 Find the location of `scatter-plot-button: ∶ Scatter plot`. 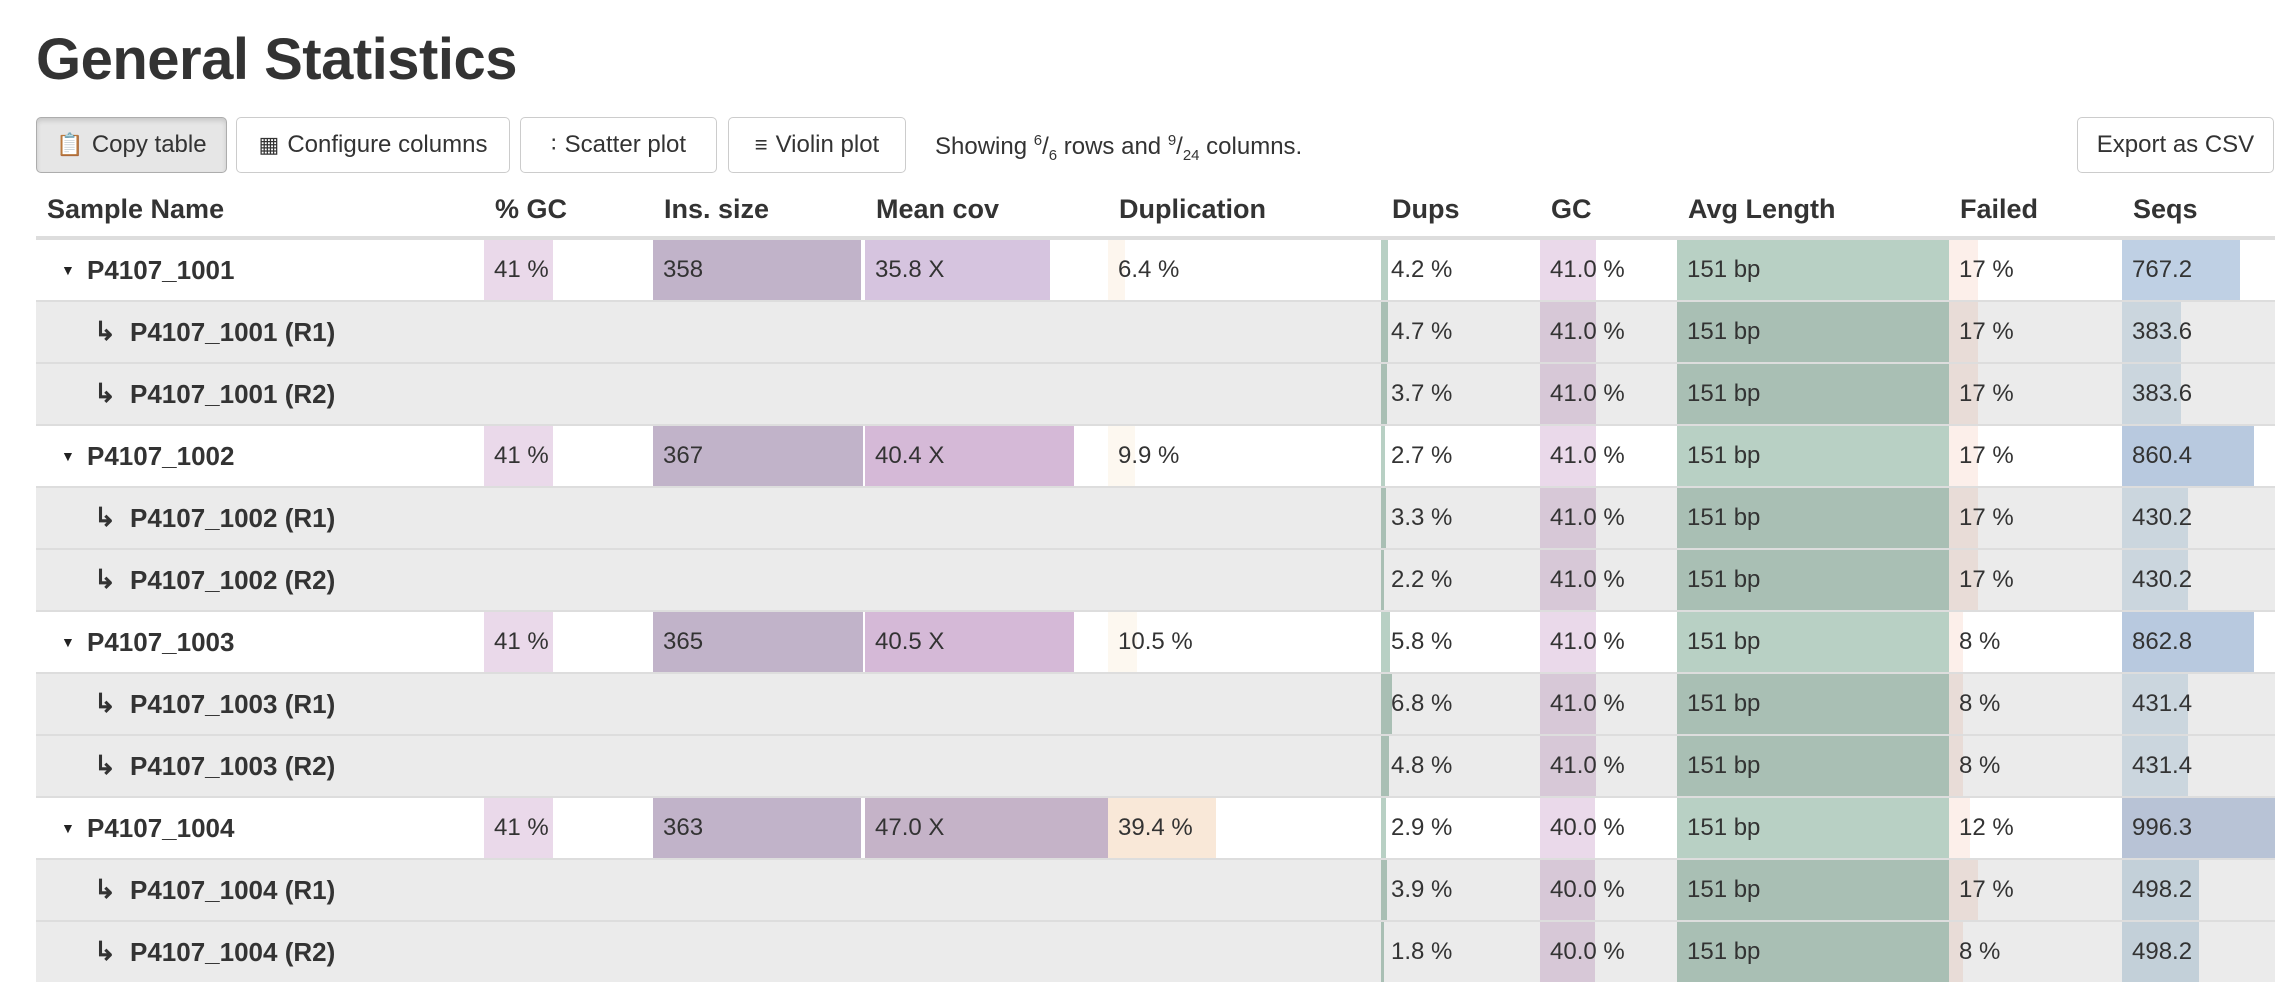

scatter-plot-button: ∶ Scatter plot is located at coordinates (618, 145).